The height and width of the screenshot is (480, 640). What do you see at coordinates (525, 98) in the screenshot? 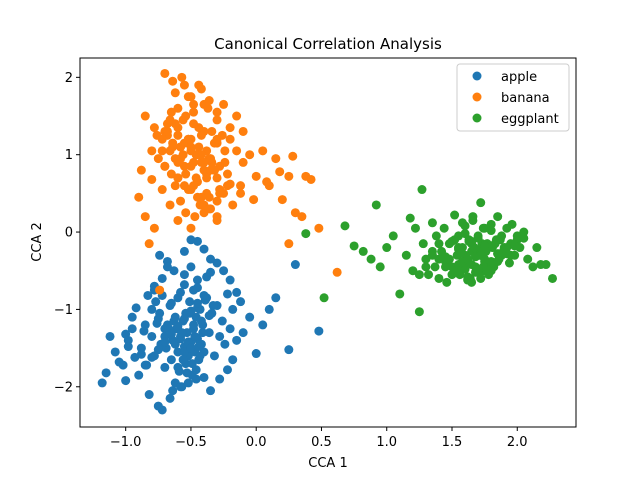
I see `legend-label-banana: banana` at bounding box center [525, 98].